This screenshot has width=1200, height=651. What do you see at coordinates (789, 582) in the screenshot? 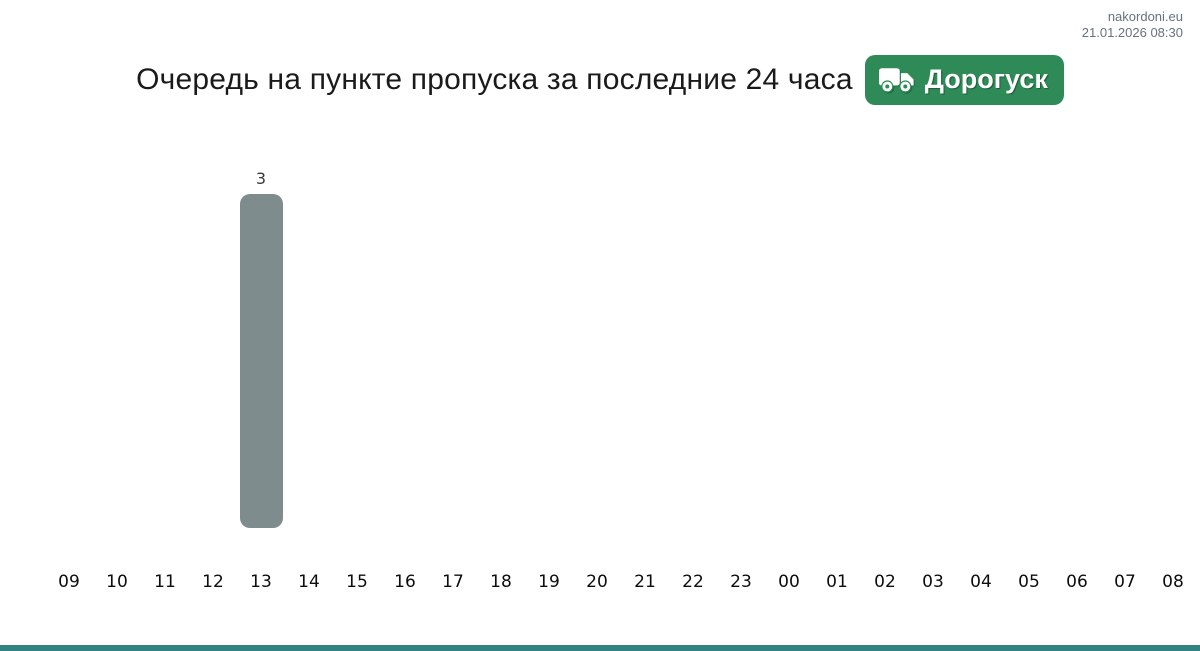
I see `x-tick-label: 00` at bounding box center [789, 582].